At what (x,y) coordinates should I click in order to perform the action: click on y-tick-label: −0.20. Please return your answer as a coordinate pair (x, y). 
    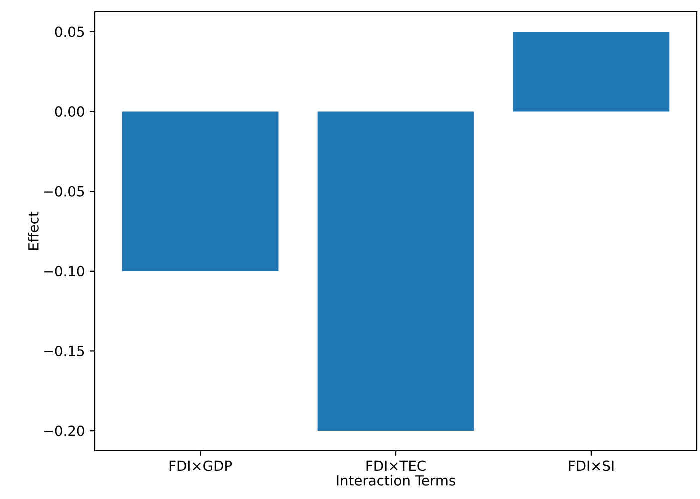
    Looking at the image, I should click on (64, 431).